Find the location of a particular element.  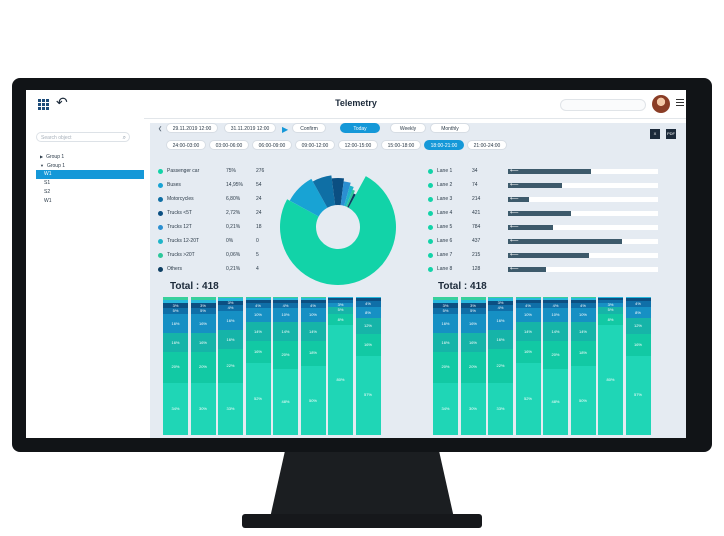

stack-segment: 30% is located at coordinates (203, 408).